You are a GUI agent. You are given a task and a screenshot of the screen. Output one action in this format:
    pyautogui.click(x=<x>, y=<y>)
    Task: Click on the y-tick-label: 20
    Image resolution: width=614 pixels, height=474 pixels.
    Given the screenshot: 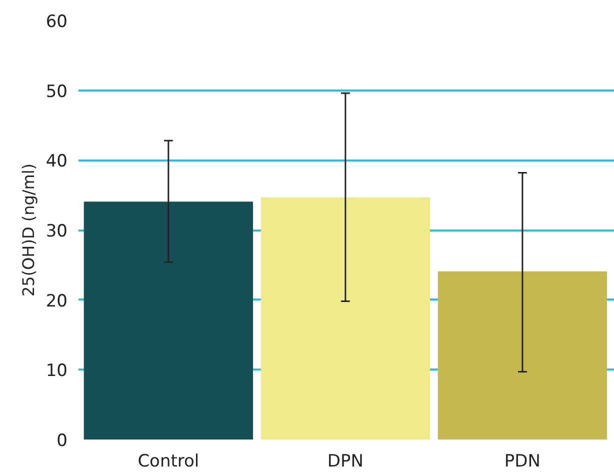 What is the action you would take?
    pyautogui.click(x=57, y=301)
    